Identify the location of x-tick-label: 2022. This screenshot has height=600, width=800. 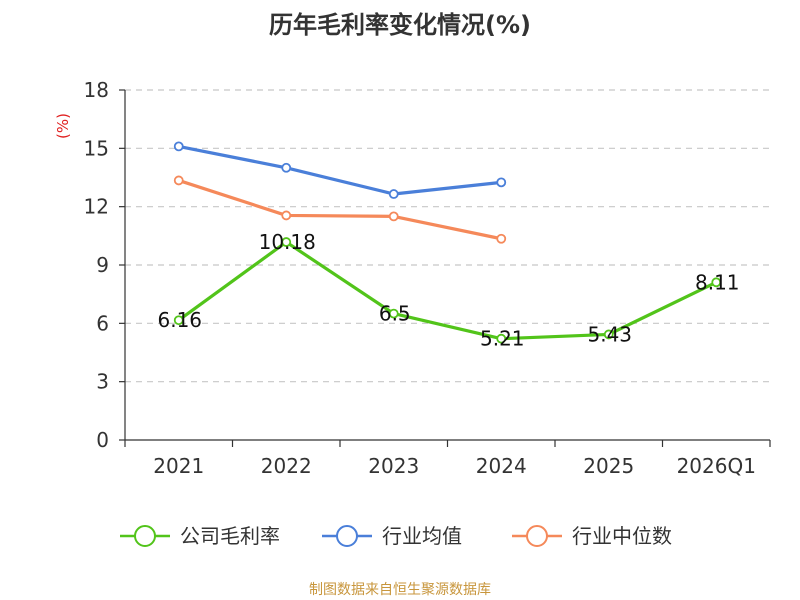
(286, 466).